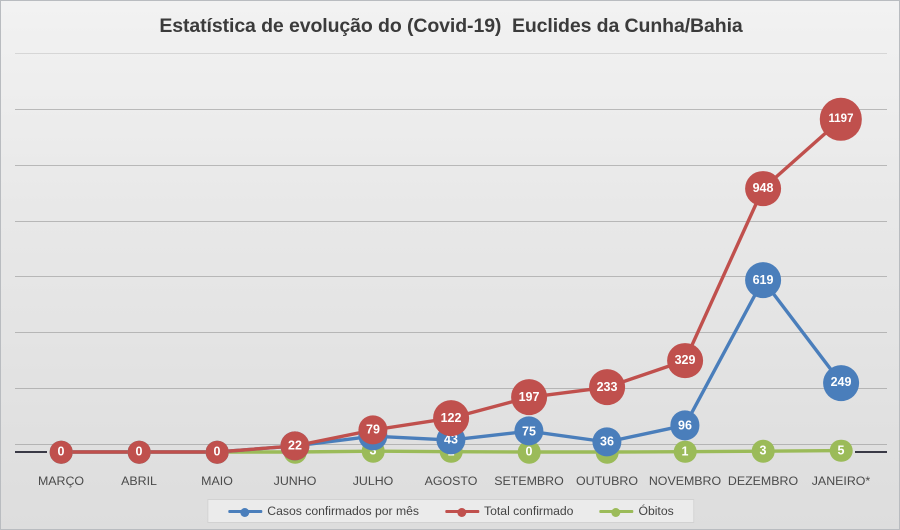  I want to click on legend-label: Total confirmado, so click(529, 511).